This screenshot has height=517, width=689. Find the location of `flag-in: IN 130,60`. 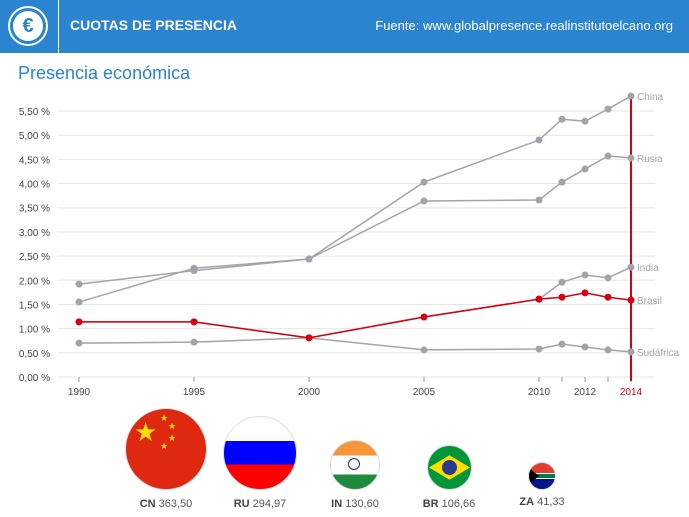

flag-in: IN 130,60 is located at coordinates (355, 475).